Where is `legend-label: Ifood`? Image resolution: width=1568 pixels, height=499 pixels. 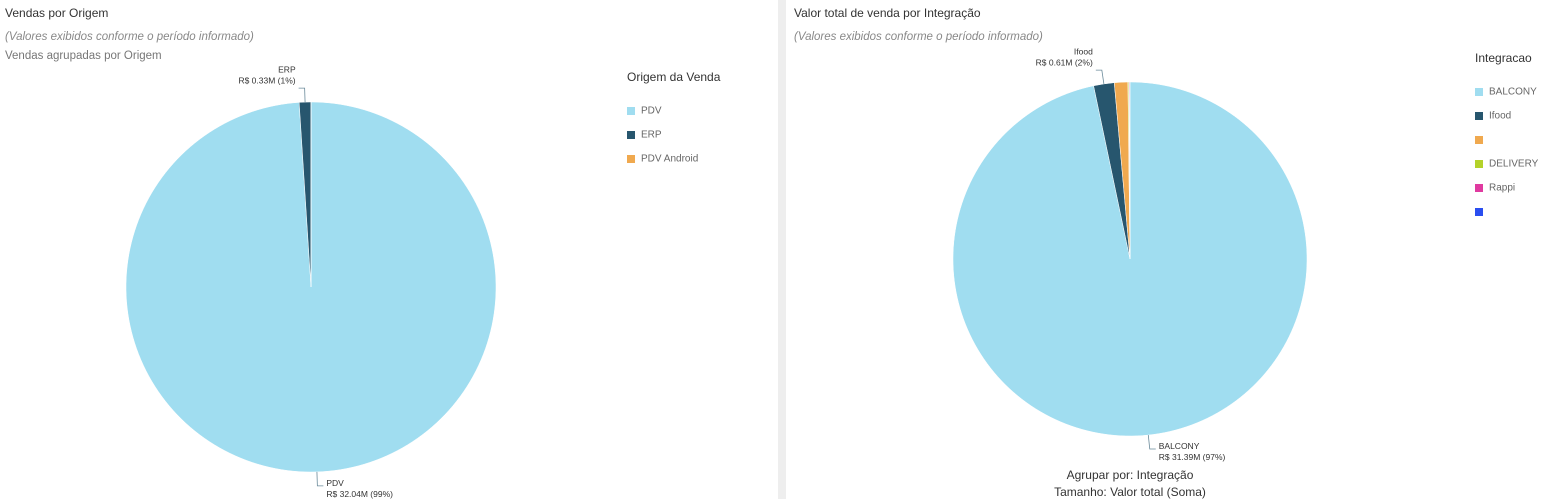 legend-label: Ifood is located at coordinates (1500, 116).